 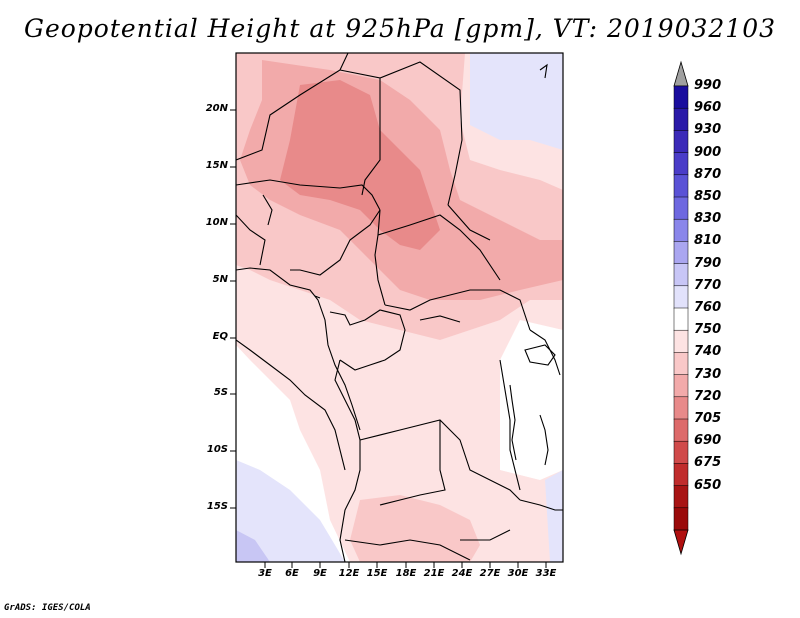 What do you see at coordinates (708, 441) in the screenshot?
I see `colorbar-label: 690` at bounding box center [708, 441].